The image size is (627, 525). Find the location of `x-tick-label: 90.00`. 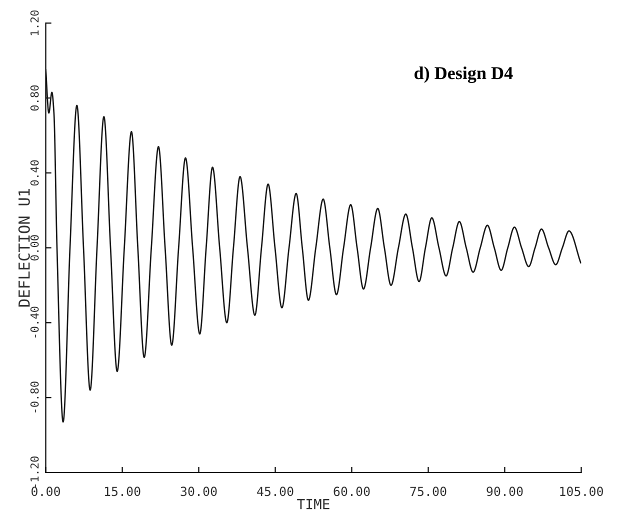

x-tick-label: 90.00 is located at coordinates (504, 491).